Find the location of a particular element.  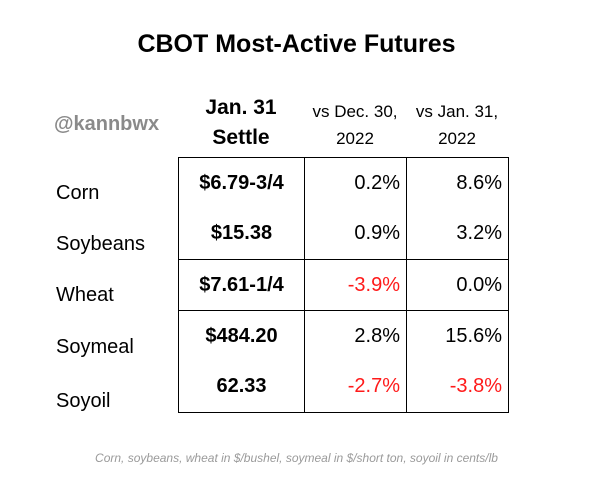

column-header-settle-line2: Settle is located at coordinates (241, 137).